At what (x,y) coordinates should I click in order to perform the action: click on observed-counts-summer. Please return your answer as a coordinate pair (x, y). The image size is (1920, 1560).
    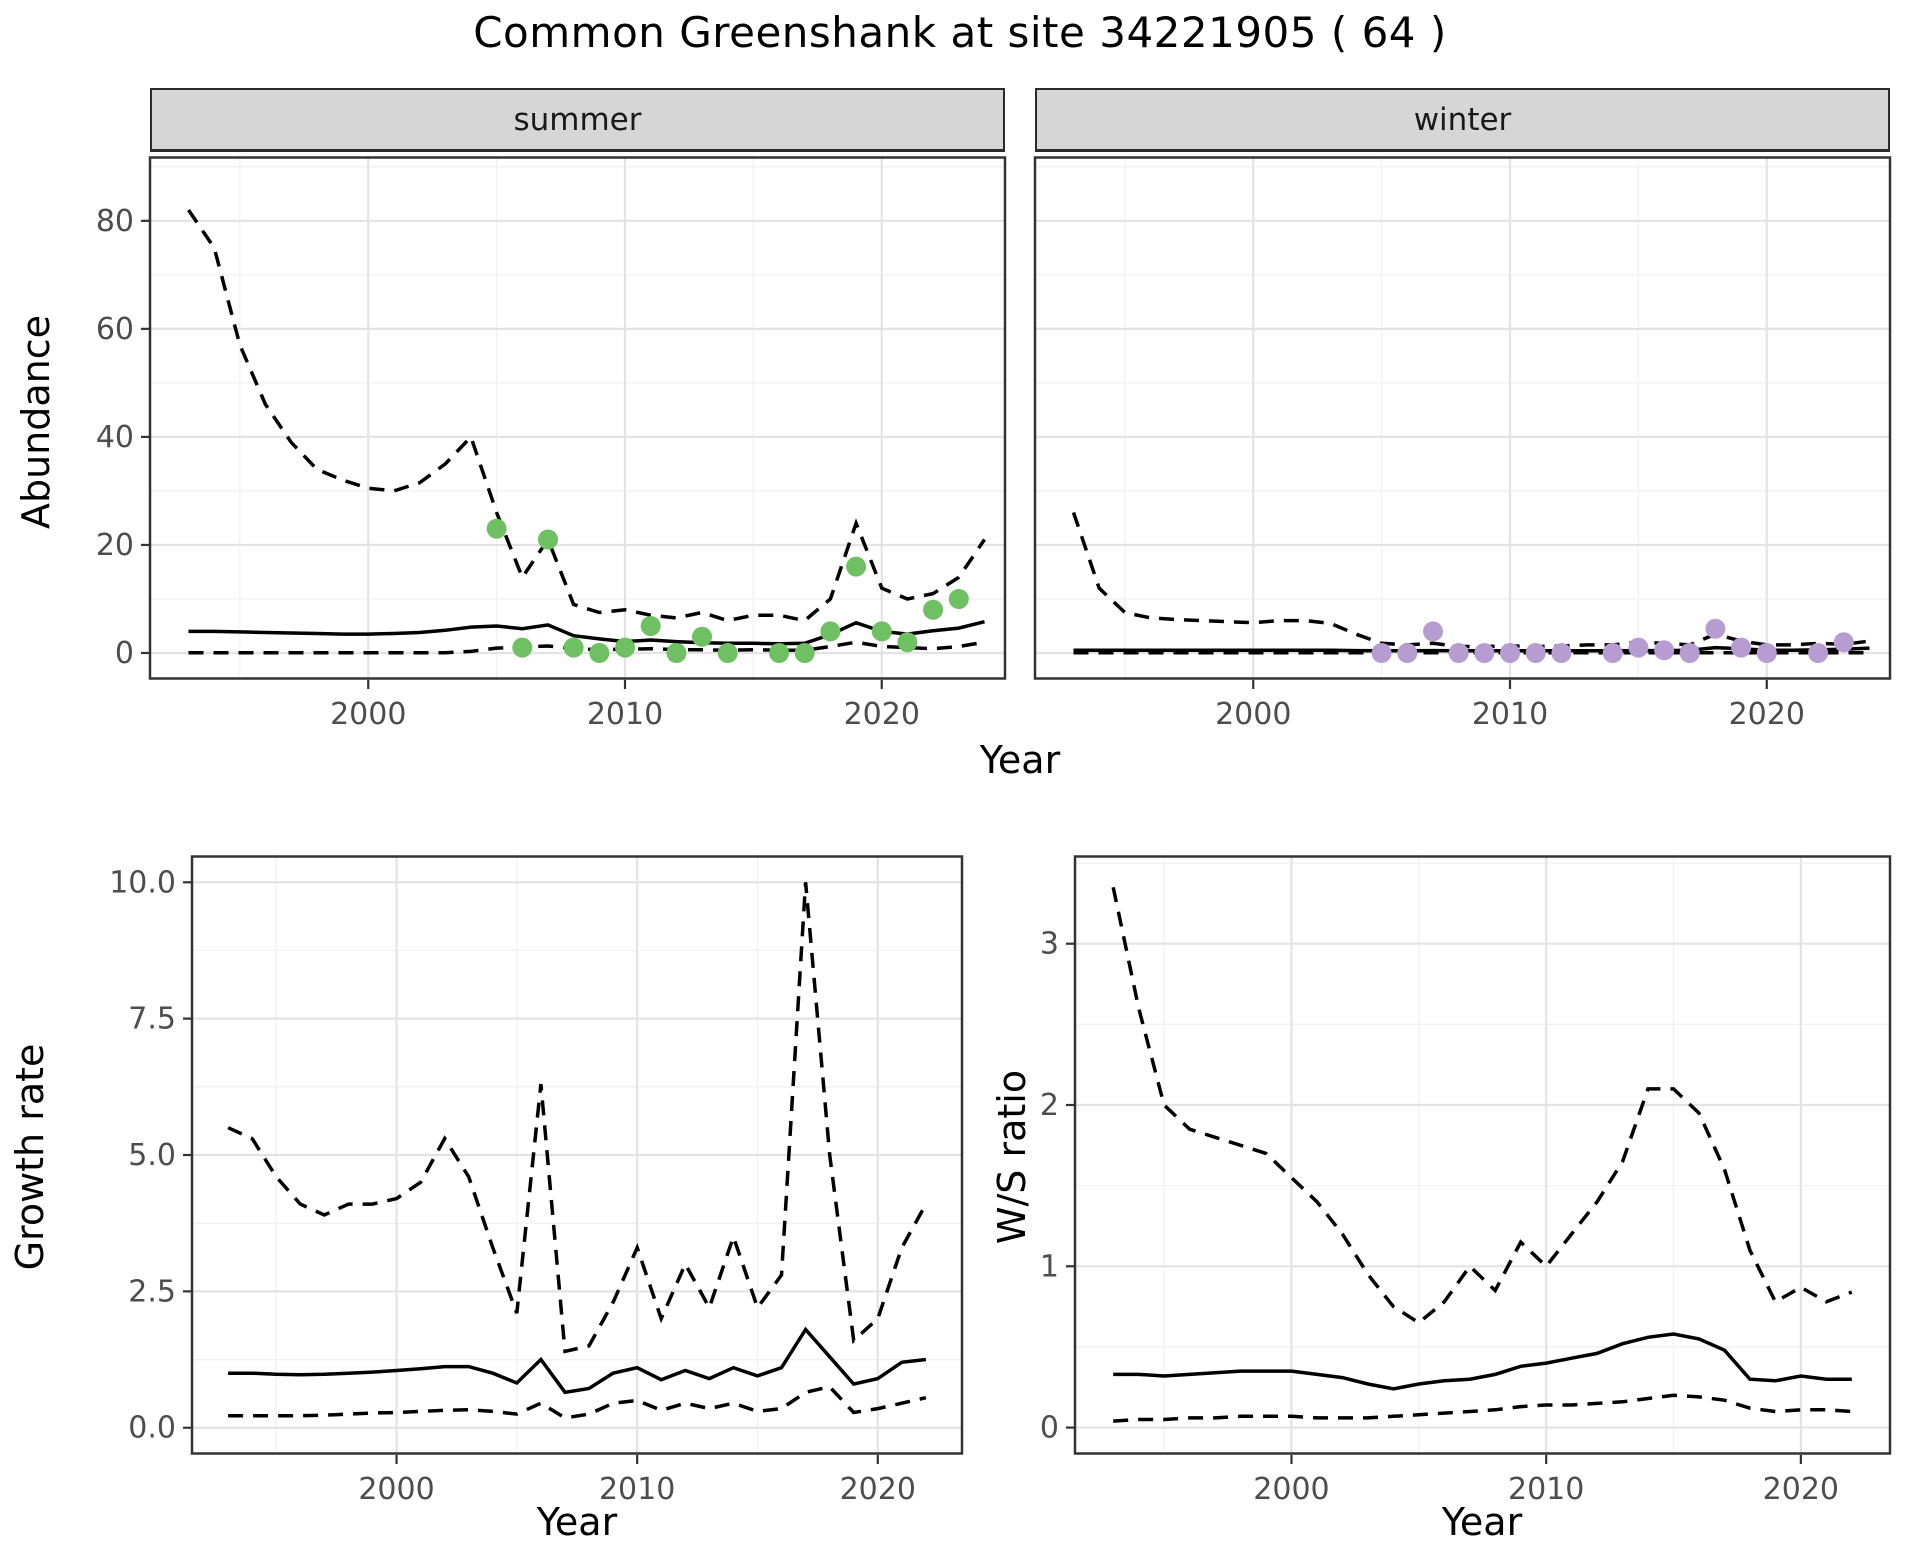
    Looking at the image, I should click on (727, 590).